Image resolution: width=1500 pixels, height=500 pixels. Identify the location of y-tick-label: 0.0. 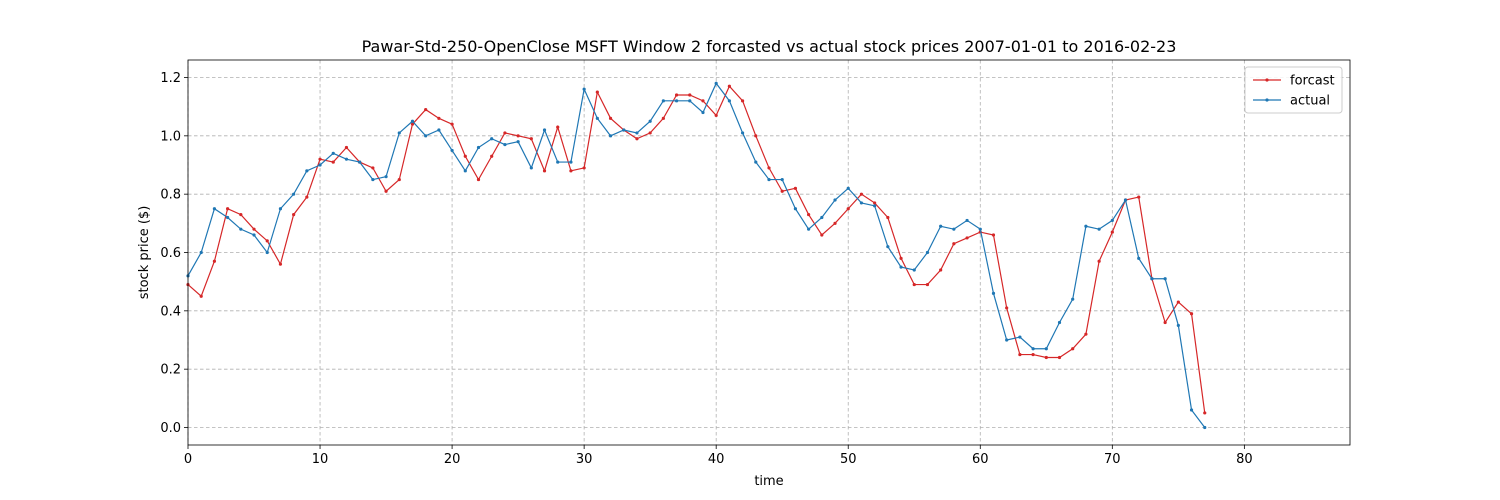
(170, 428).